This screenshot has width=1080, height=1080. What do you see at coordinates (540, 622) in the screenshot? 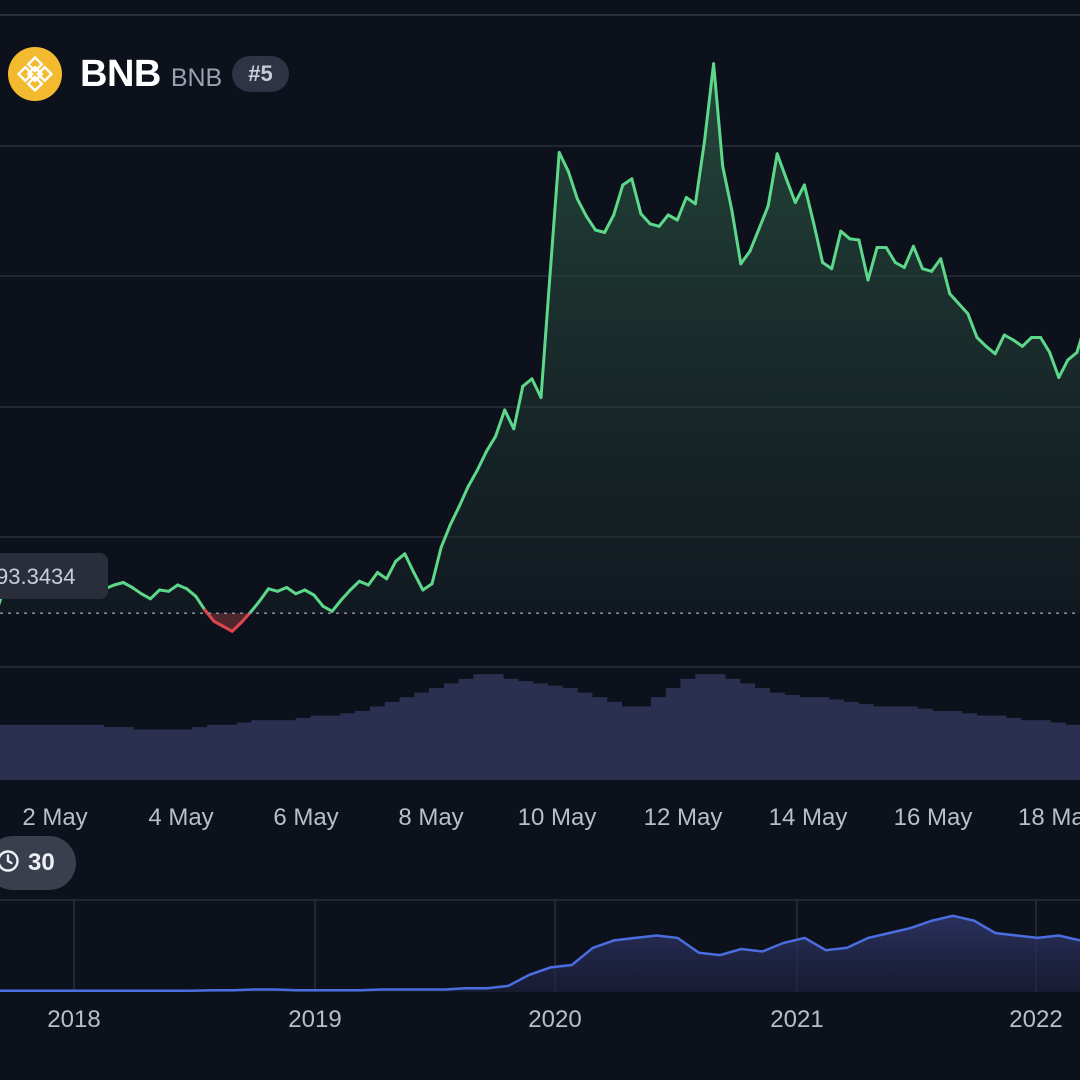
I see `price-fill-down` at bounding box center [540, 622].